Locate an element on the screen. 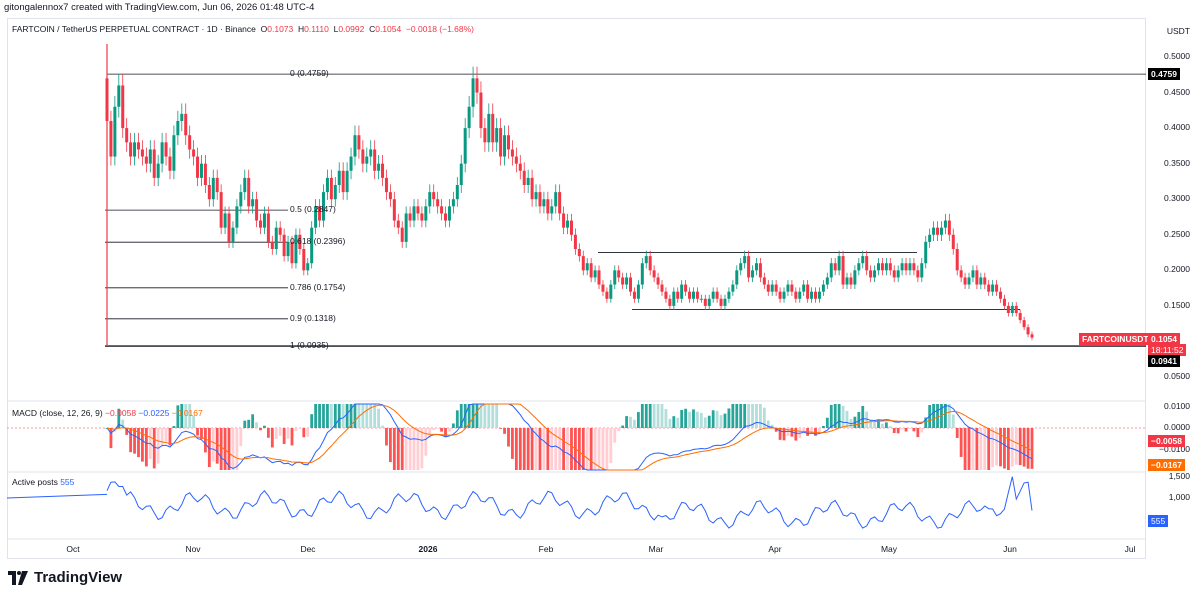  tradingview-brand: TradingView is located at coordinates (65, 577).